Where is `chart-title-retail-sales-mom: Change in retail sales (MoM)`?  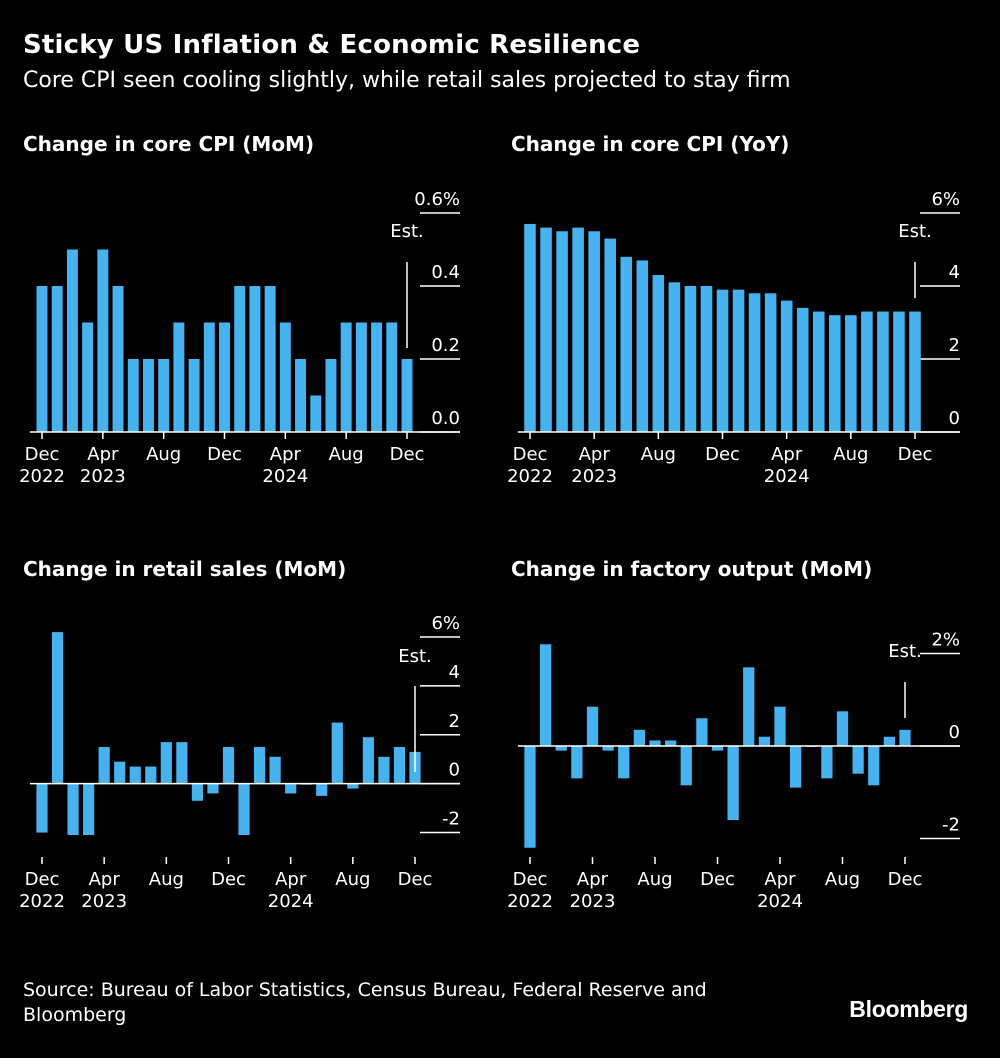 chart-title-retail-sales-mom: Change in retail sales (MoM) is located at coordinates (185, 569).